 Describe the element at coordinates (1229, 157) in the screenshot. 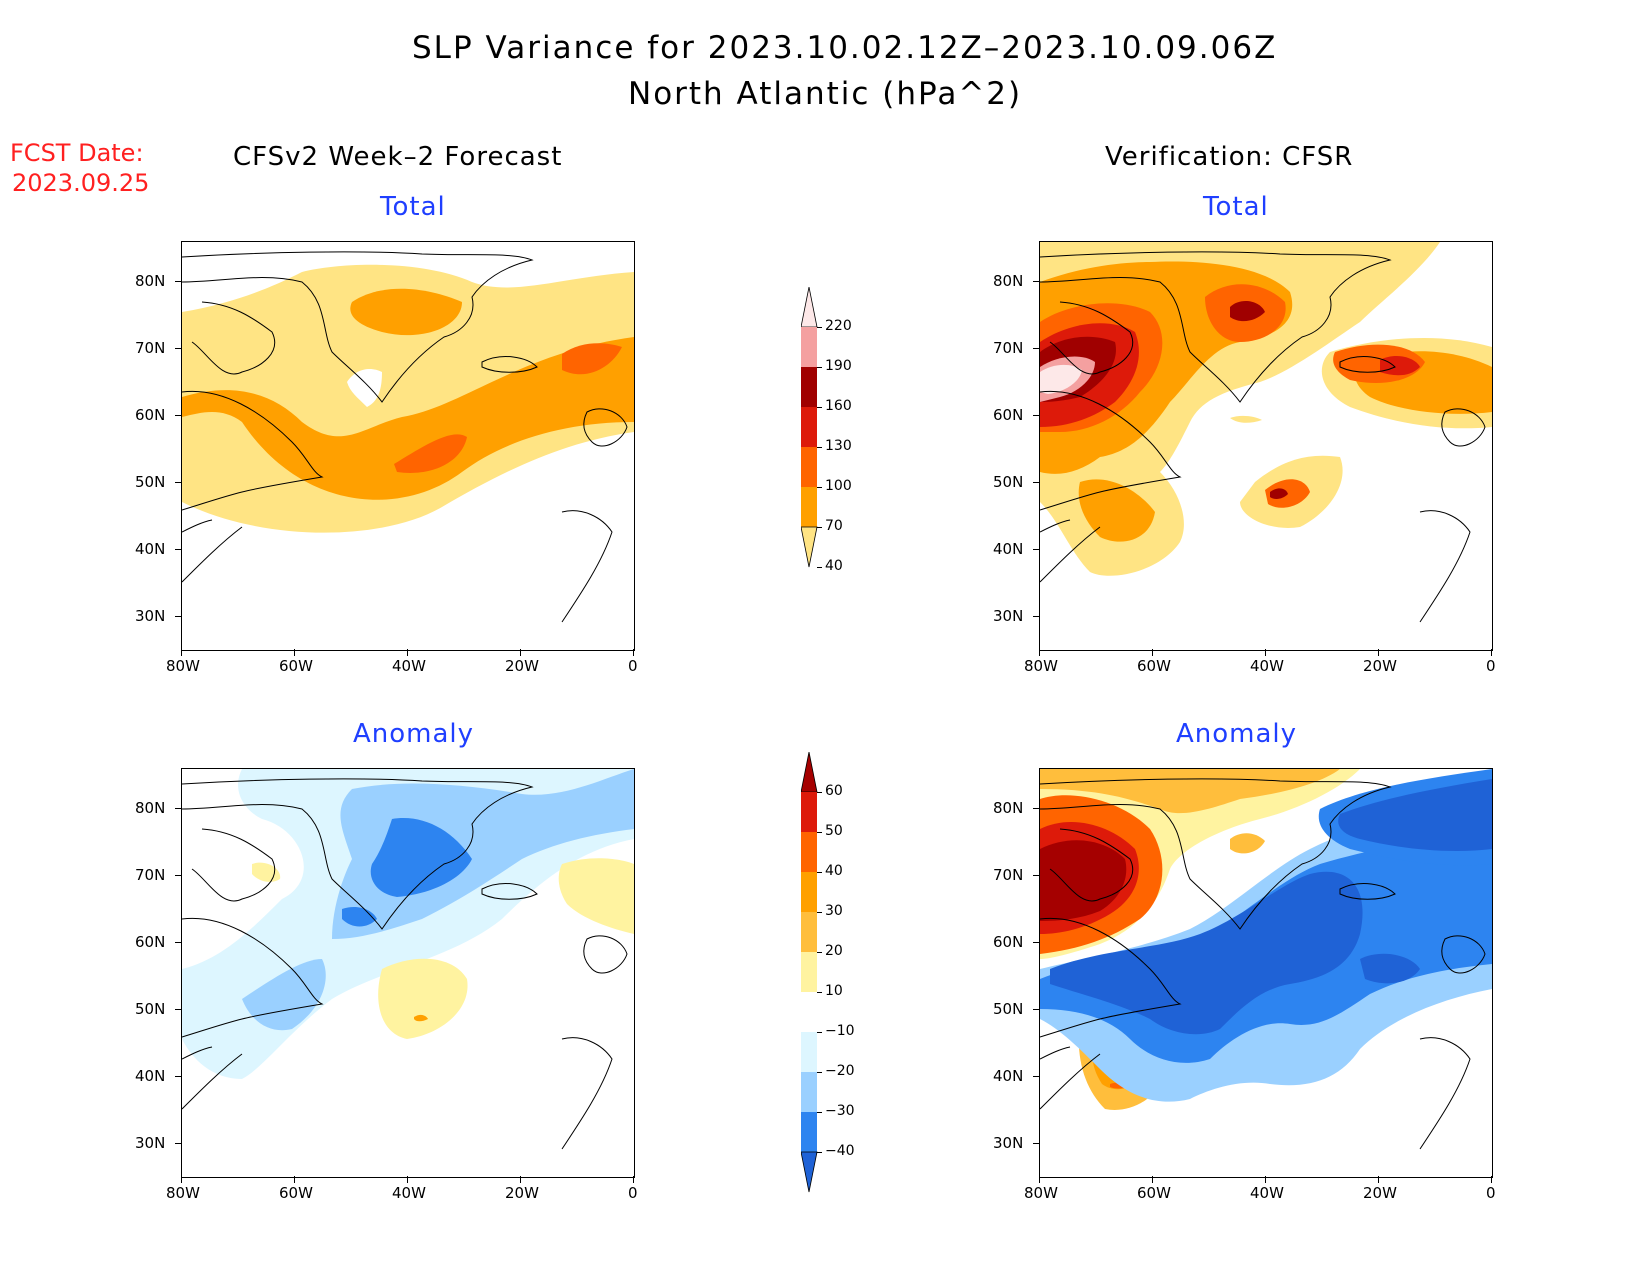

I see `verification-column-title: Verification: CFSR` at that location.